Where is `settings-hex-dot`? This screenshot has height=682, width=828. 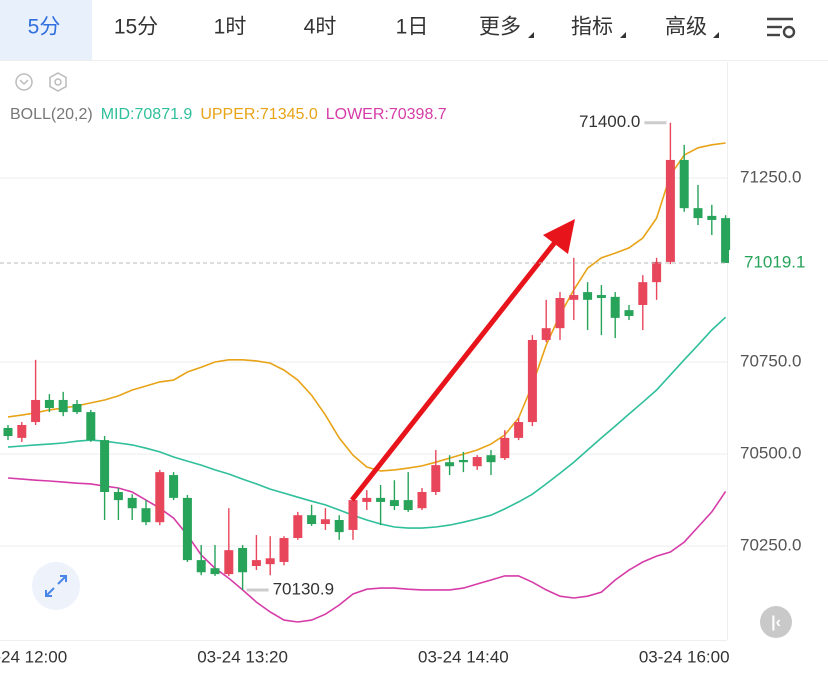 settings-hex-dot is located at coordinates (58, 82).